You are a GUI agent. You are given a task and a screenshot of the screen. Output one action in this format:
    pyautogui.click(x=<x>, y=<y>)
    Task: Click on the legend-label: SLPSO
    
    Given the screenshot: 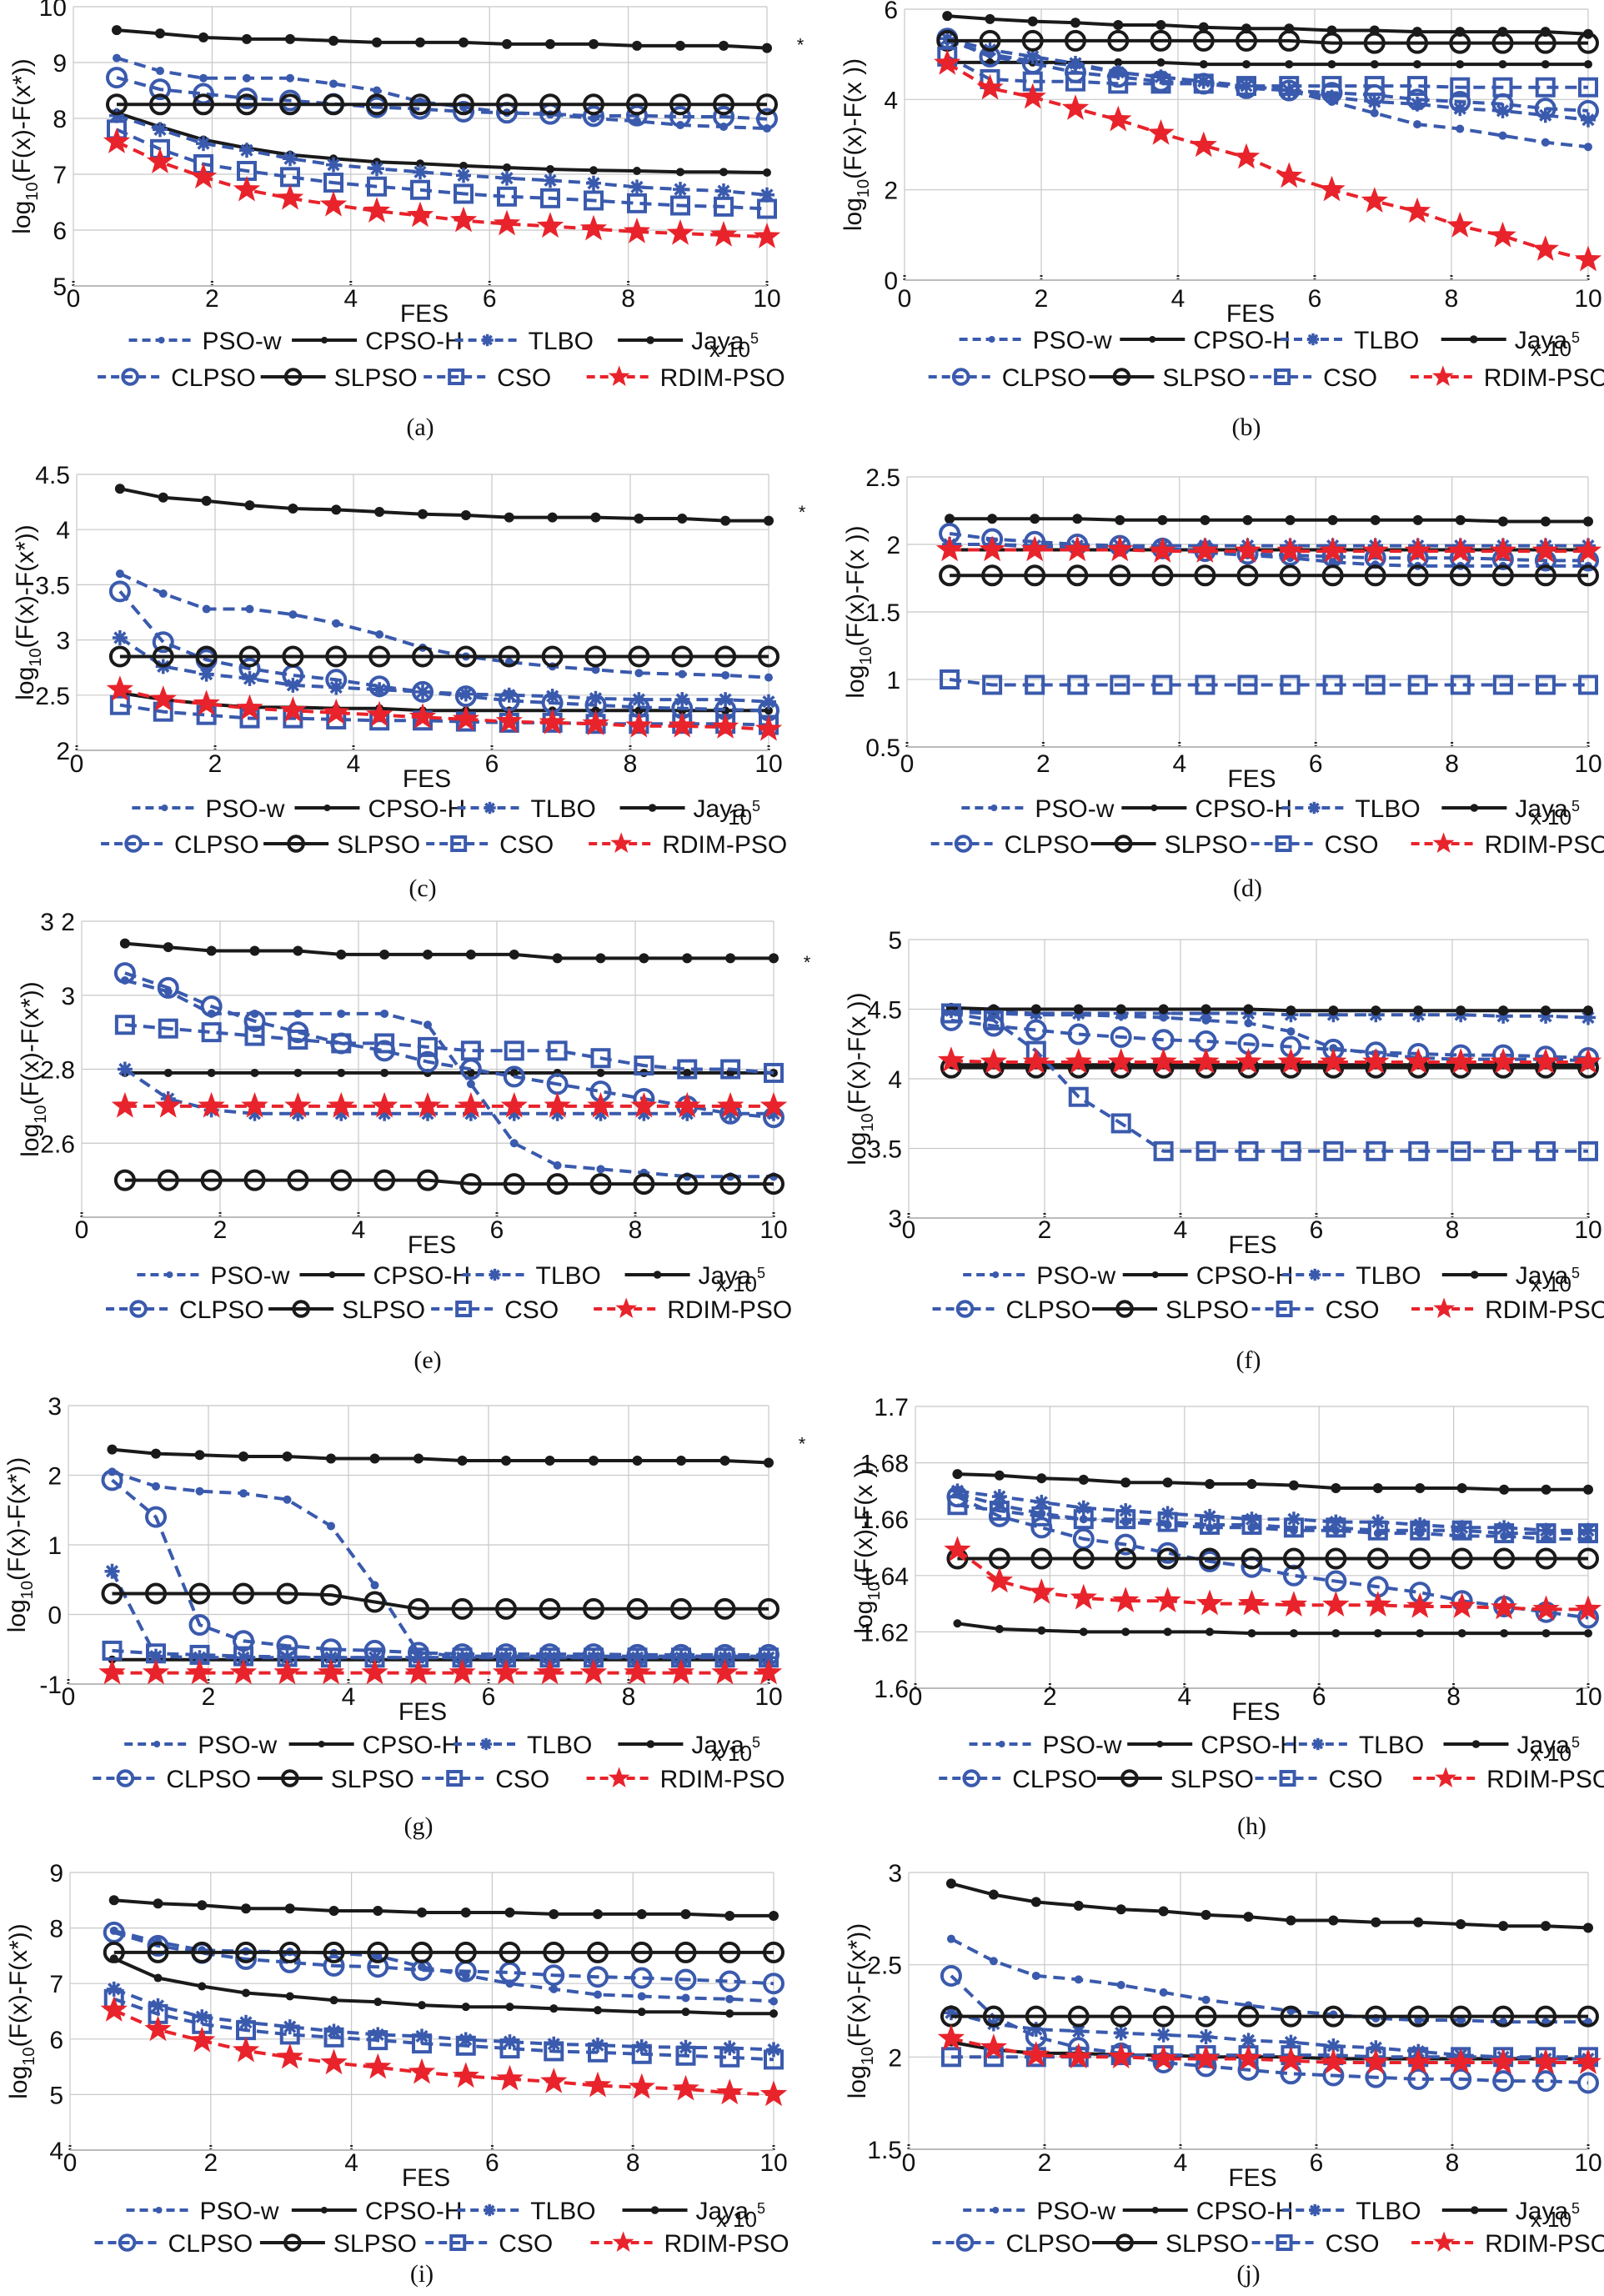 What is the action you would take?
    pyautogui.click(x=376, y=378)
    